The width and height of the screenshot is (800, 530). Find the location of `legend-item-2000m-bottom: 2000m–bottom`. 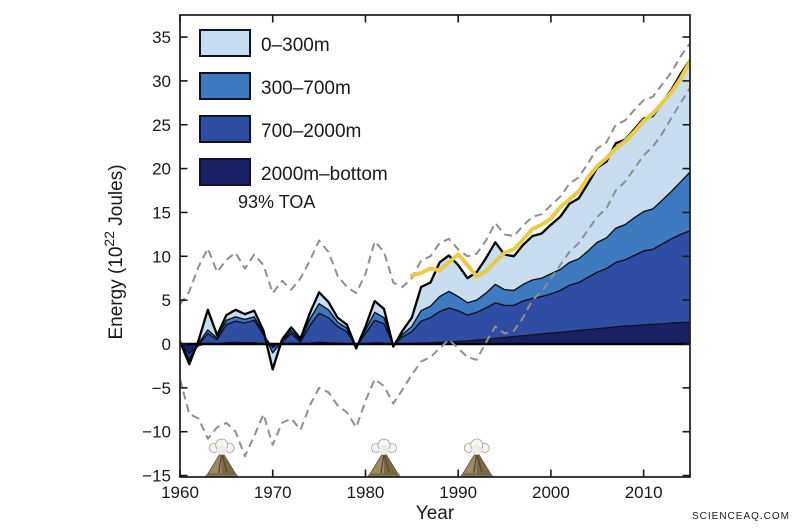

legend-item-2000m-bottom: 2000m–bottom is located at coordinates (293, 172).